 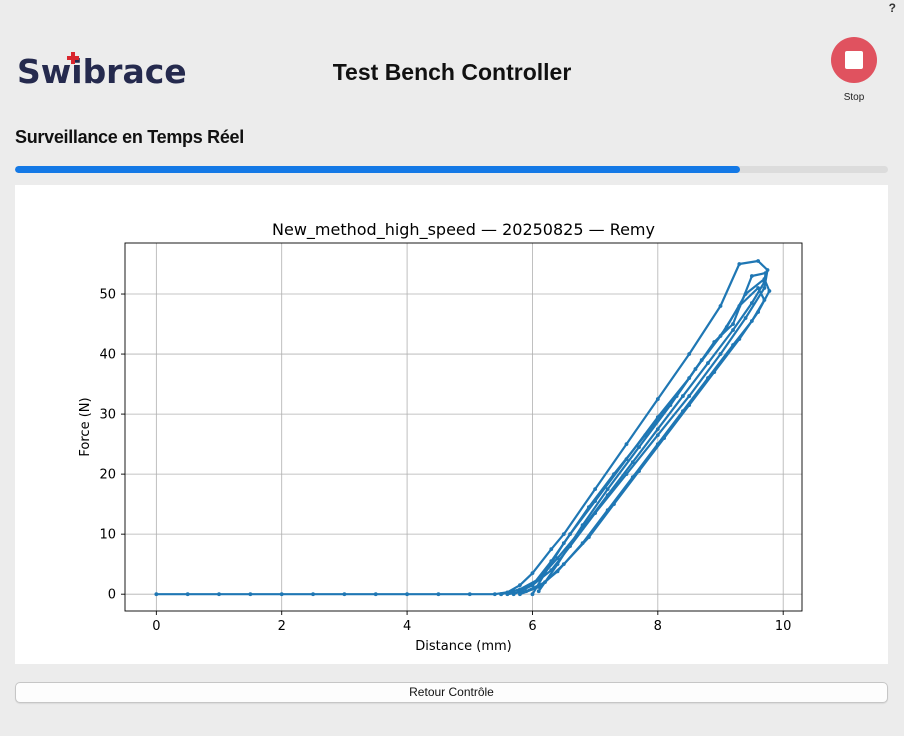 What do you see at coordinates (107, 295) in the screenshot?
I see `y-tick-label: 50` at bounding box center [107, 295].